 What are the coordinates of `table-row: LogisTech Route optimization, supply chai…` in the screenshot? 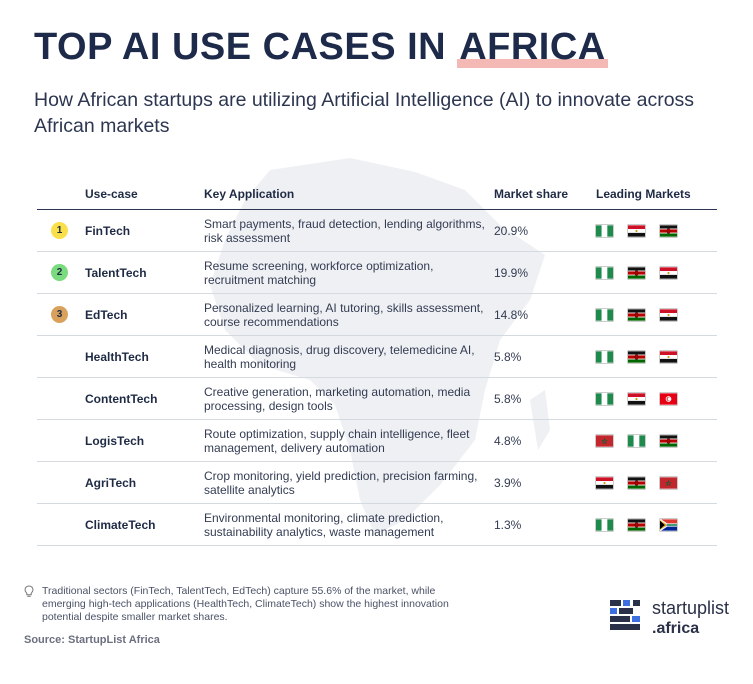 It's located at (377, 440).